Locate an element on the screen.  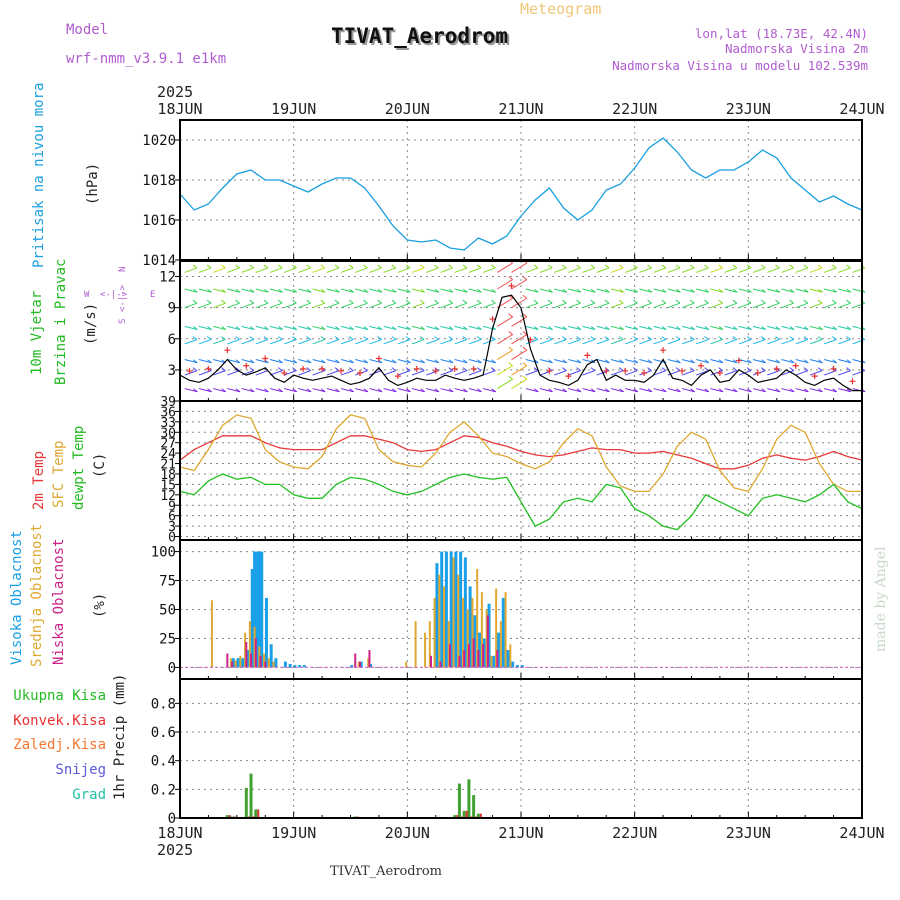
compass-we-arrow: <-|-> is located at coordinates (114, 295).